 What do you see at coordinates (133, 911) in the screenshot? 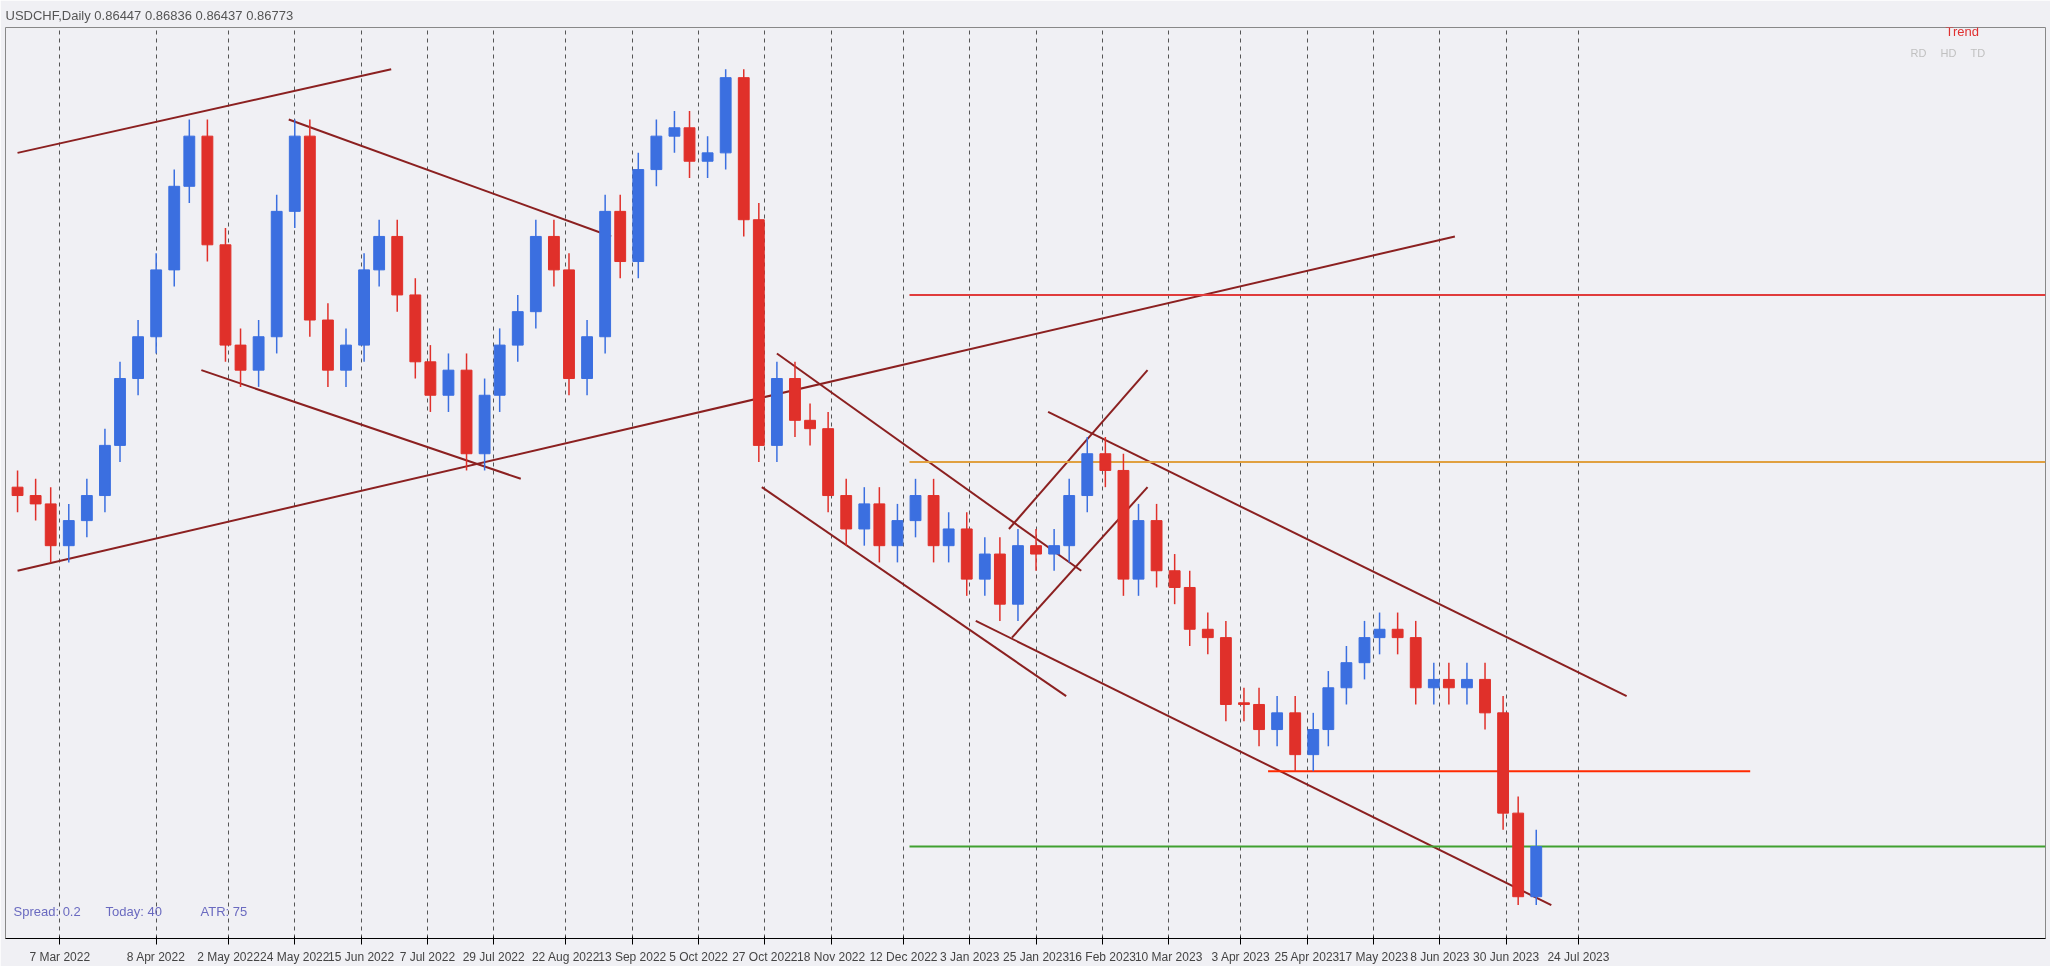
I see `annotation: Today: 40` at bounding box center [133, 911].